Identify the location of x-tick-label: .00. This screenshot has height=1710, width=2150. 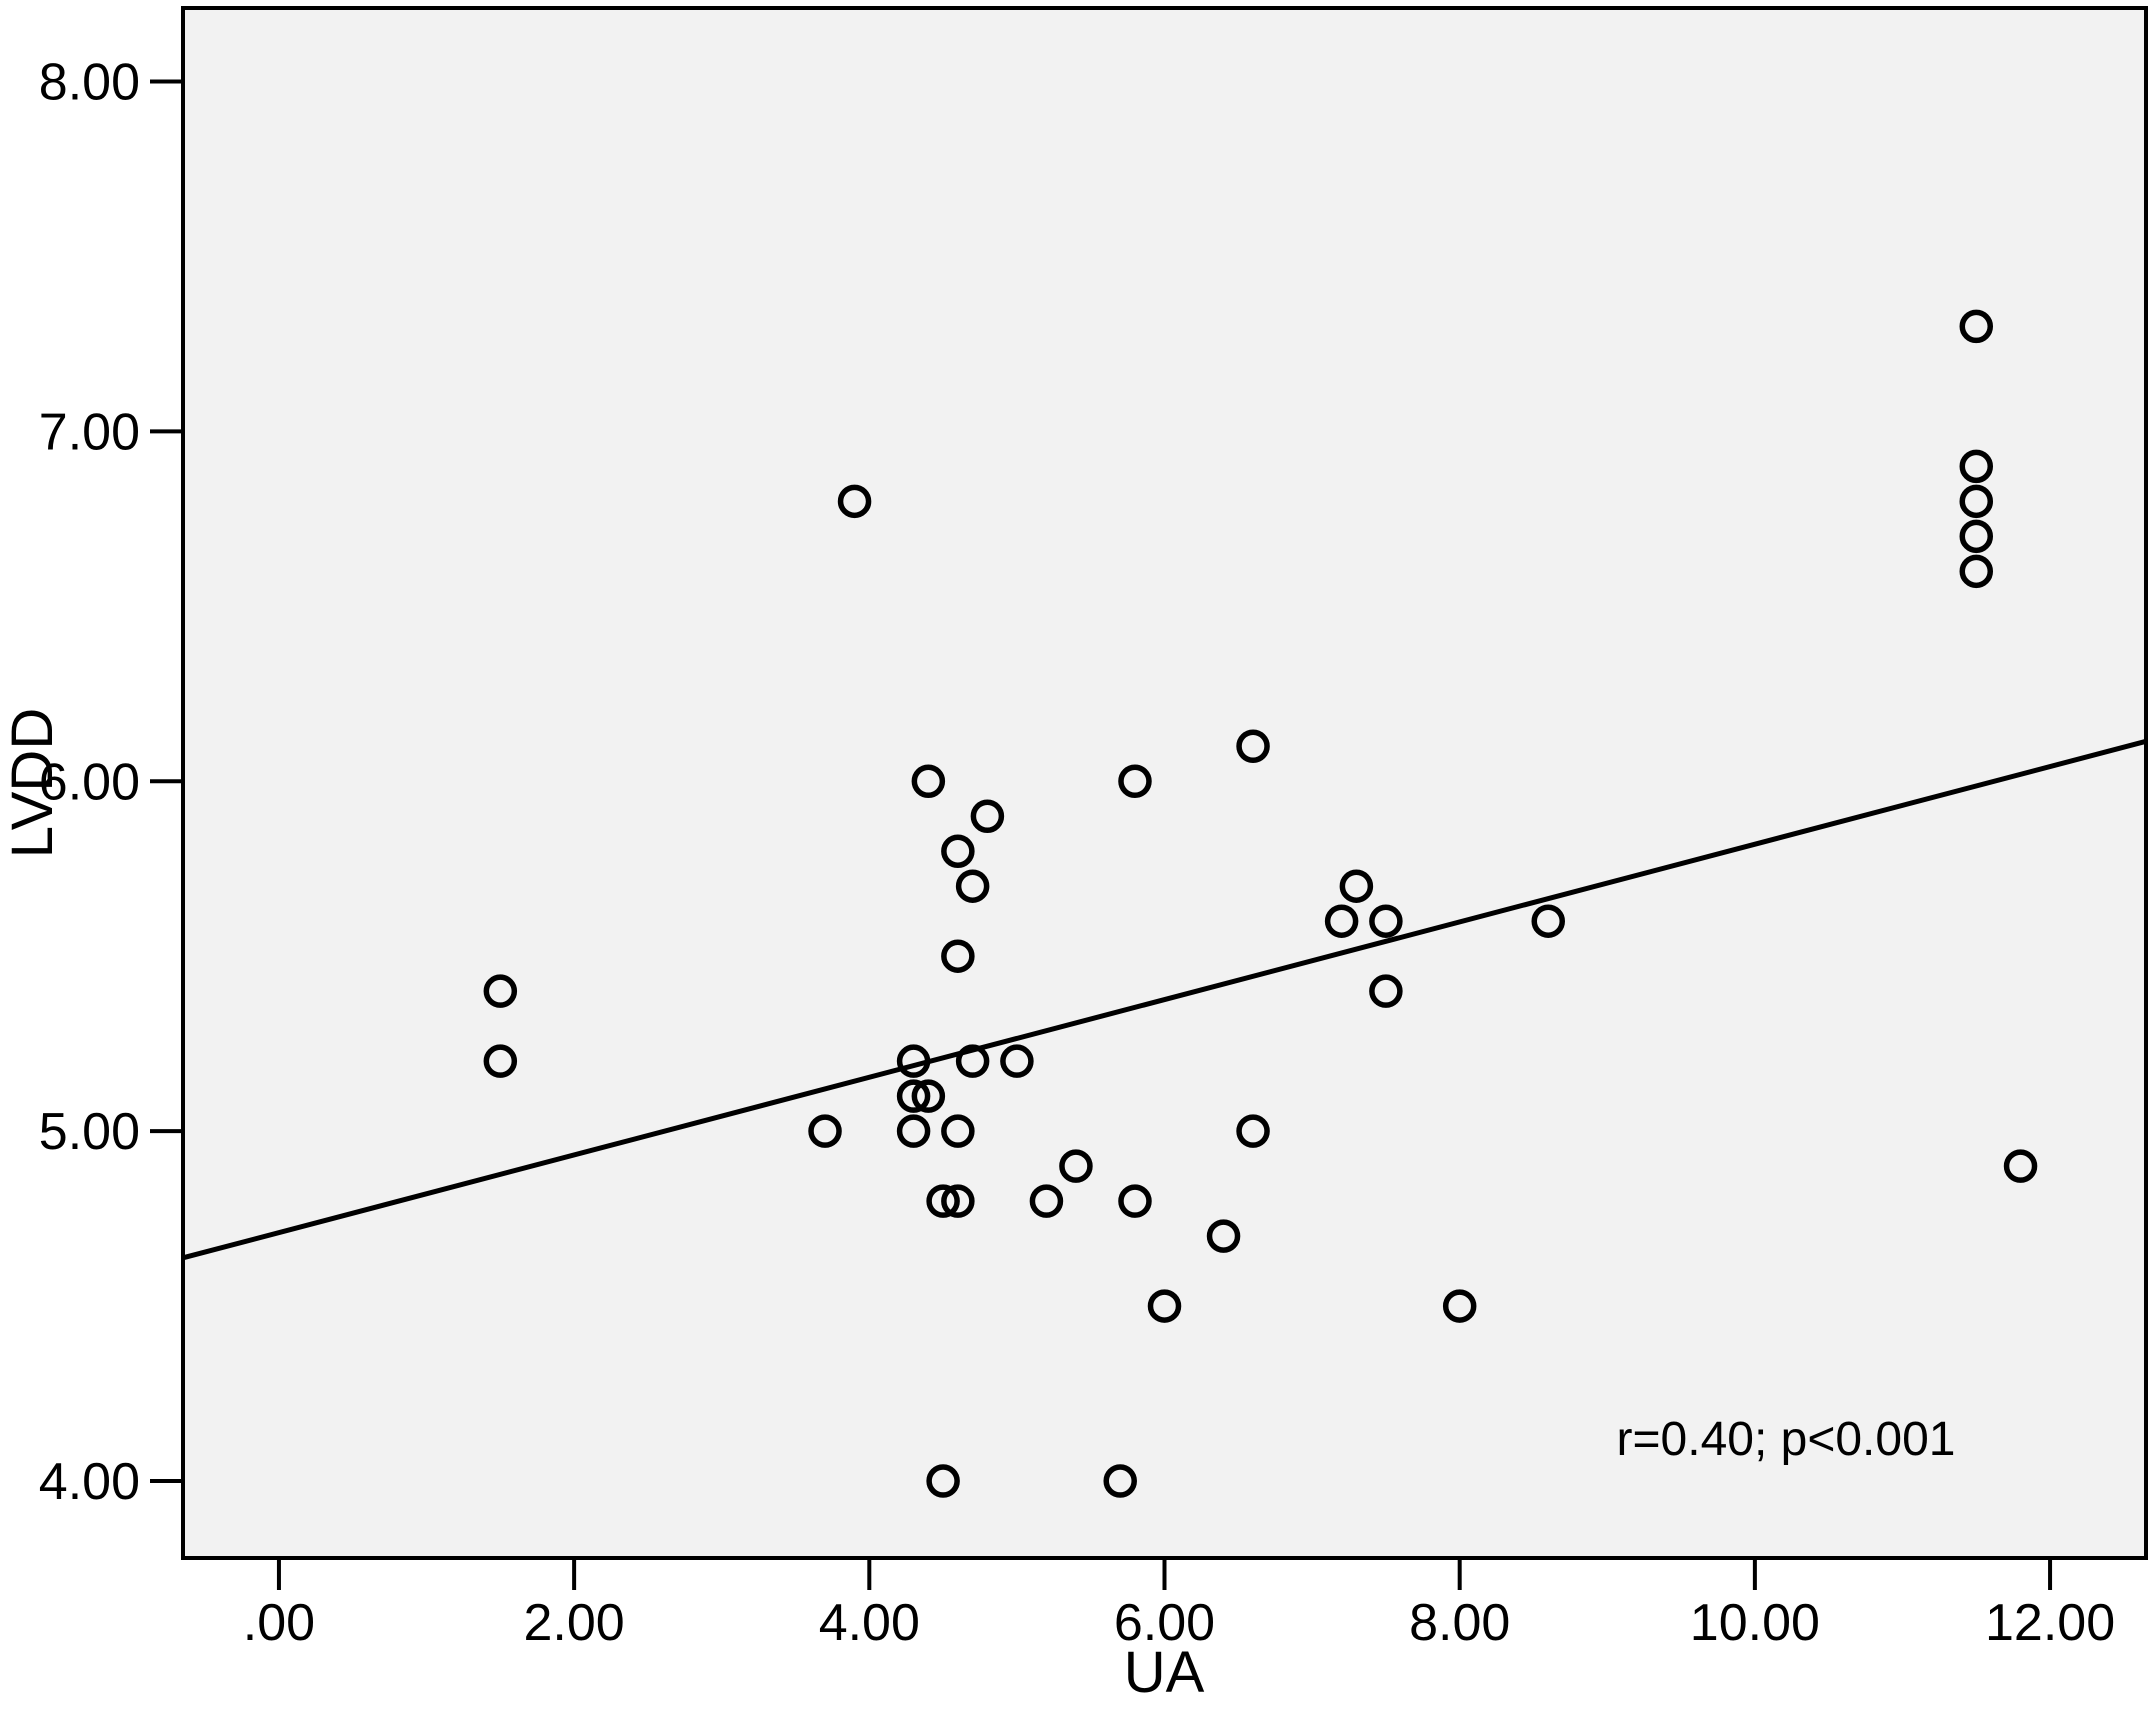
(279, 1623).